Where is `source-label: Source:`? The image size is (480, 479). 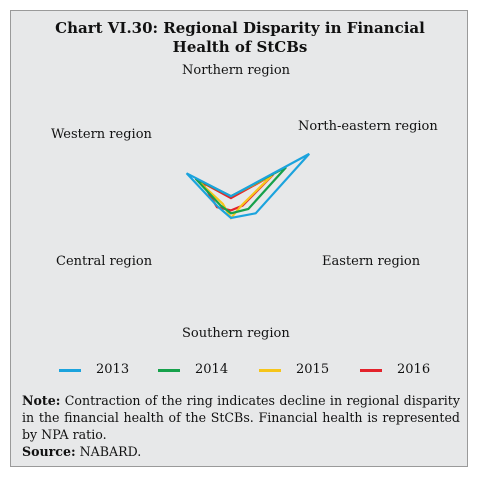
source-label: Source: is located at coordinates (49, 451).